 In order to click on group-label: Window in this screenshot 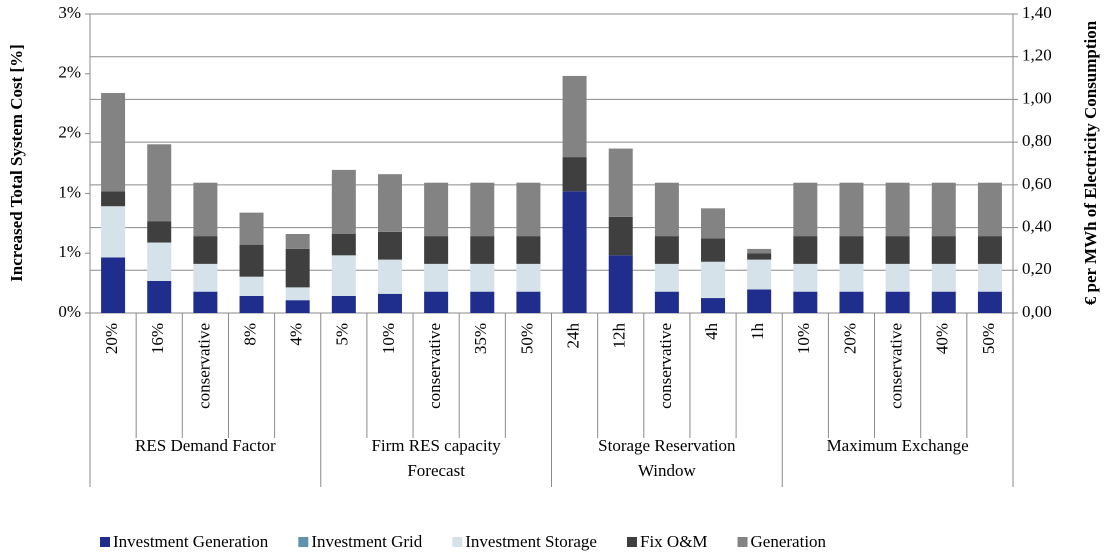, I will do `click(667, 470)`.